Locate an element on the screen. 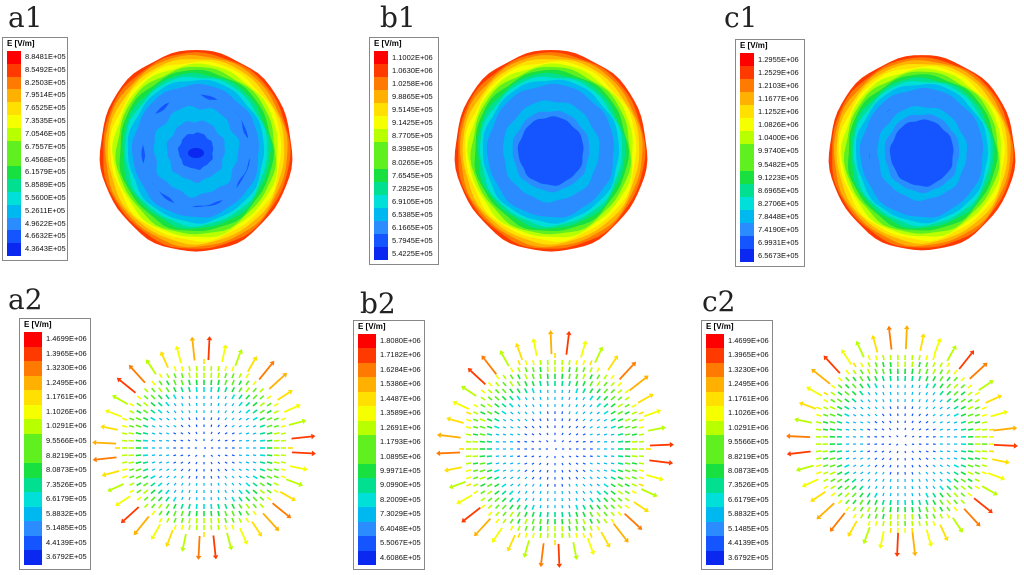 The height and width of the screenshot is (575, 1024). legend-entry: 7.3526E+05 is located at coordinates (55, 485).